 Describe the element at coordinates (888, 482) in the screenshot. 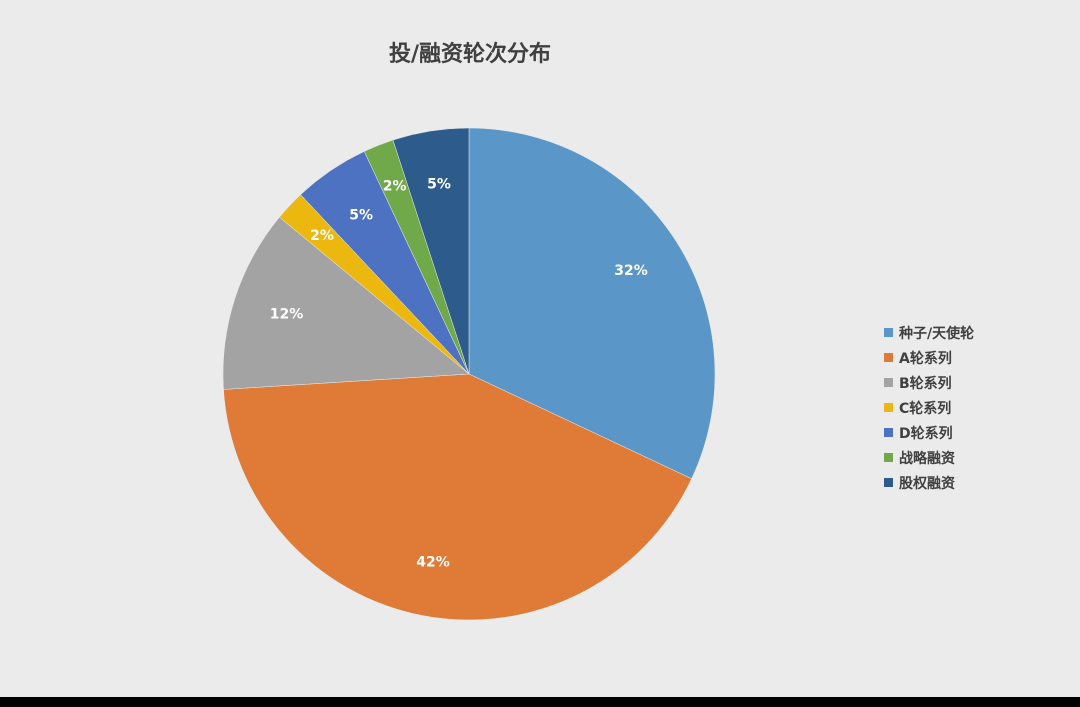

I see `legend-swatch-equity` at that location.